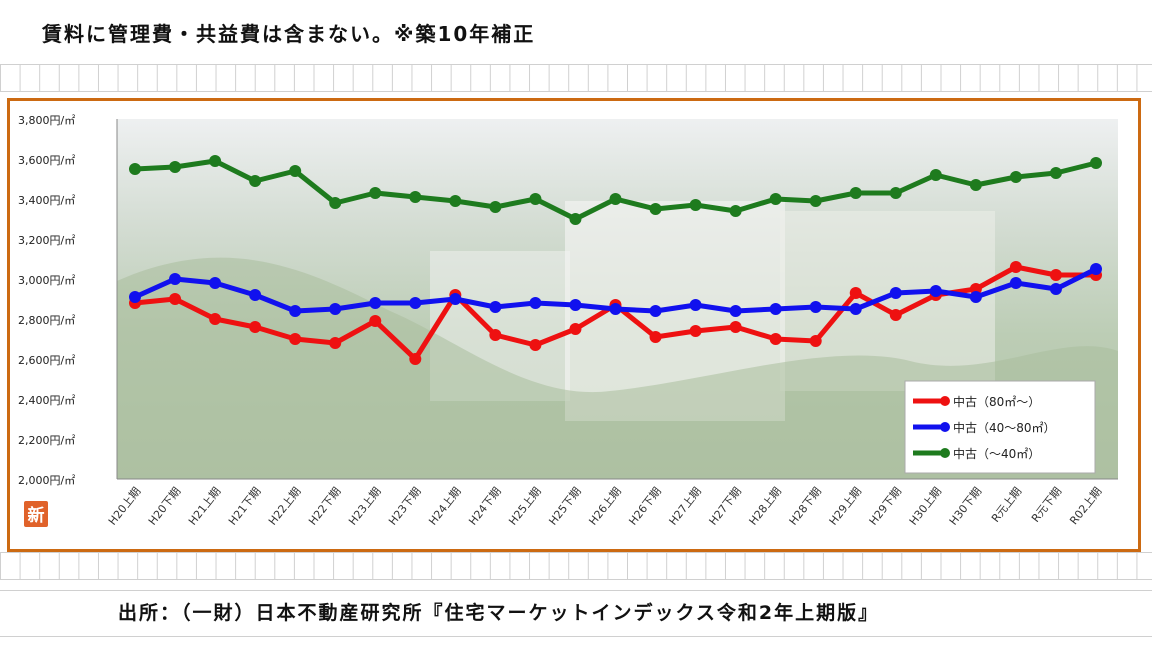 Image resolution: width=1152 pixels, height=647 pixels. What do you see at coordinates (576, 78) in the screenshot?
I see `grid-band-top` at bounding box center [576, 78].